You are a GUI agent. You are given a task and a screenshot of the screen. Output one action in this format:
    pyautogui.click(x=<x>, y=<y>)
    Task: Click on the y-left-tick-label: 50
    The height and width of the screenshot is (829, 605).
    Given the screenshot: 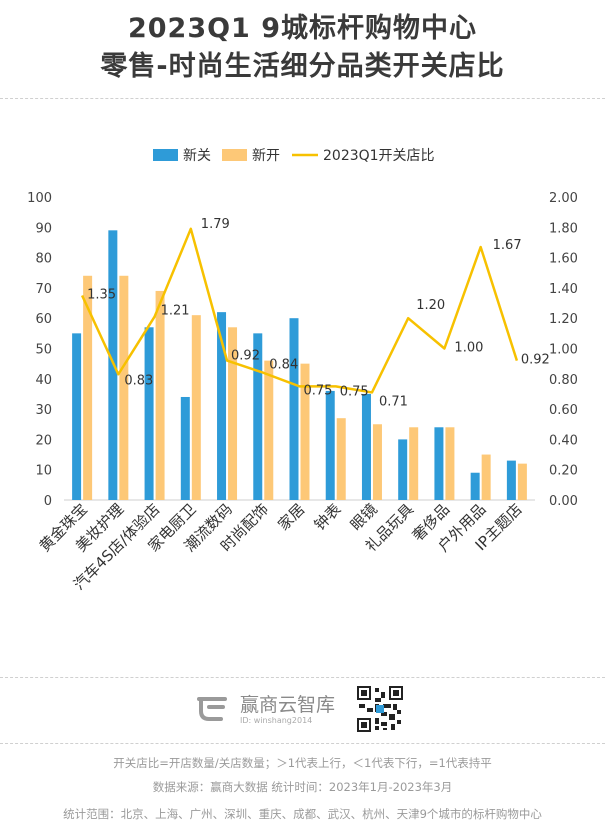 What is the action you would take?
    pyautogui.click(x=43, y=350)
    